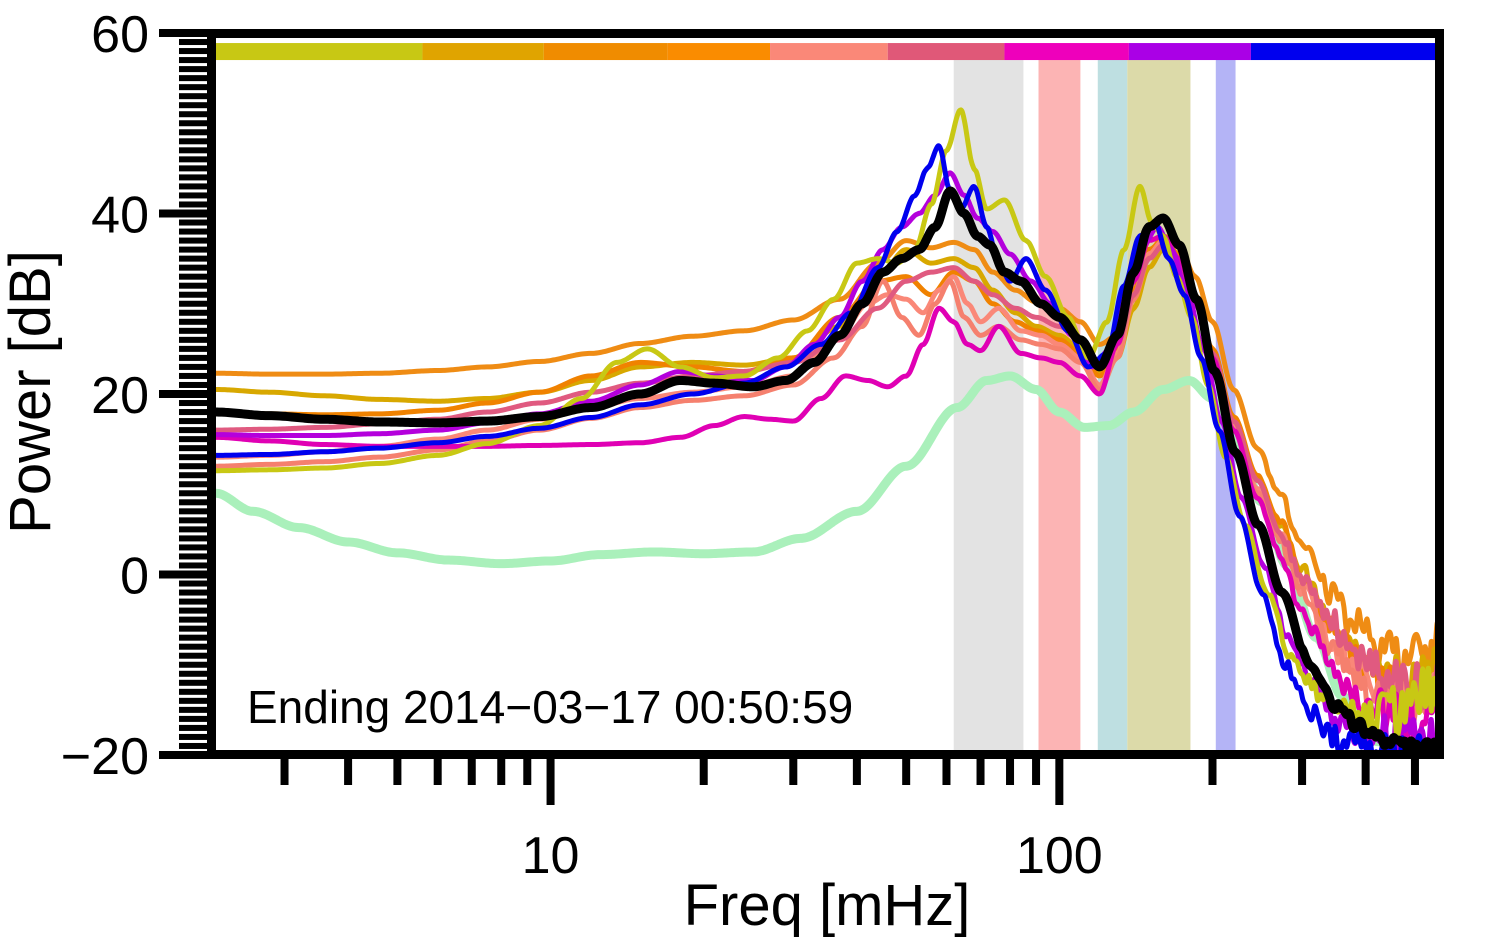  What do you see at coordinates (1059, 405) in the screenshot?
I see `band-pink` at bounding box center [1059, 405].